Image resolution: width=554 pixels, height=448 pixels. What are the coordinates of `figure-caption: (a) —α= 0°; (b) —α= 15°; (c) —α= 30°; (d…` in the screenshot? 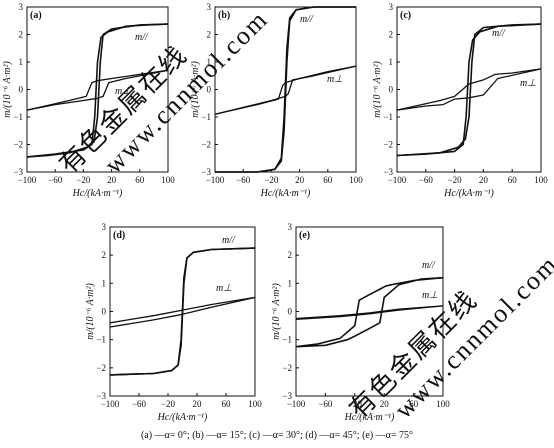 It's located at (277, 435).